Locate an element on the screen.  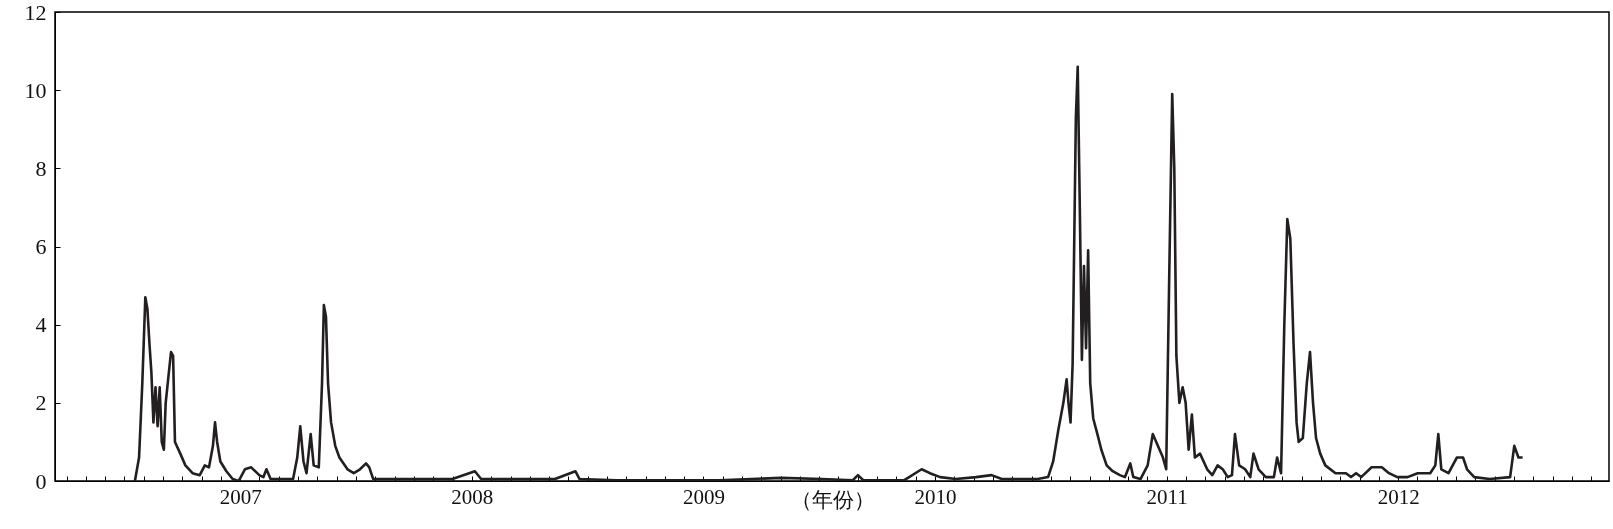
y-tick-label: 12 is located at coordinates (35, 12).